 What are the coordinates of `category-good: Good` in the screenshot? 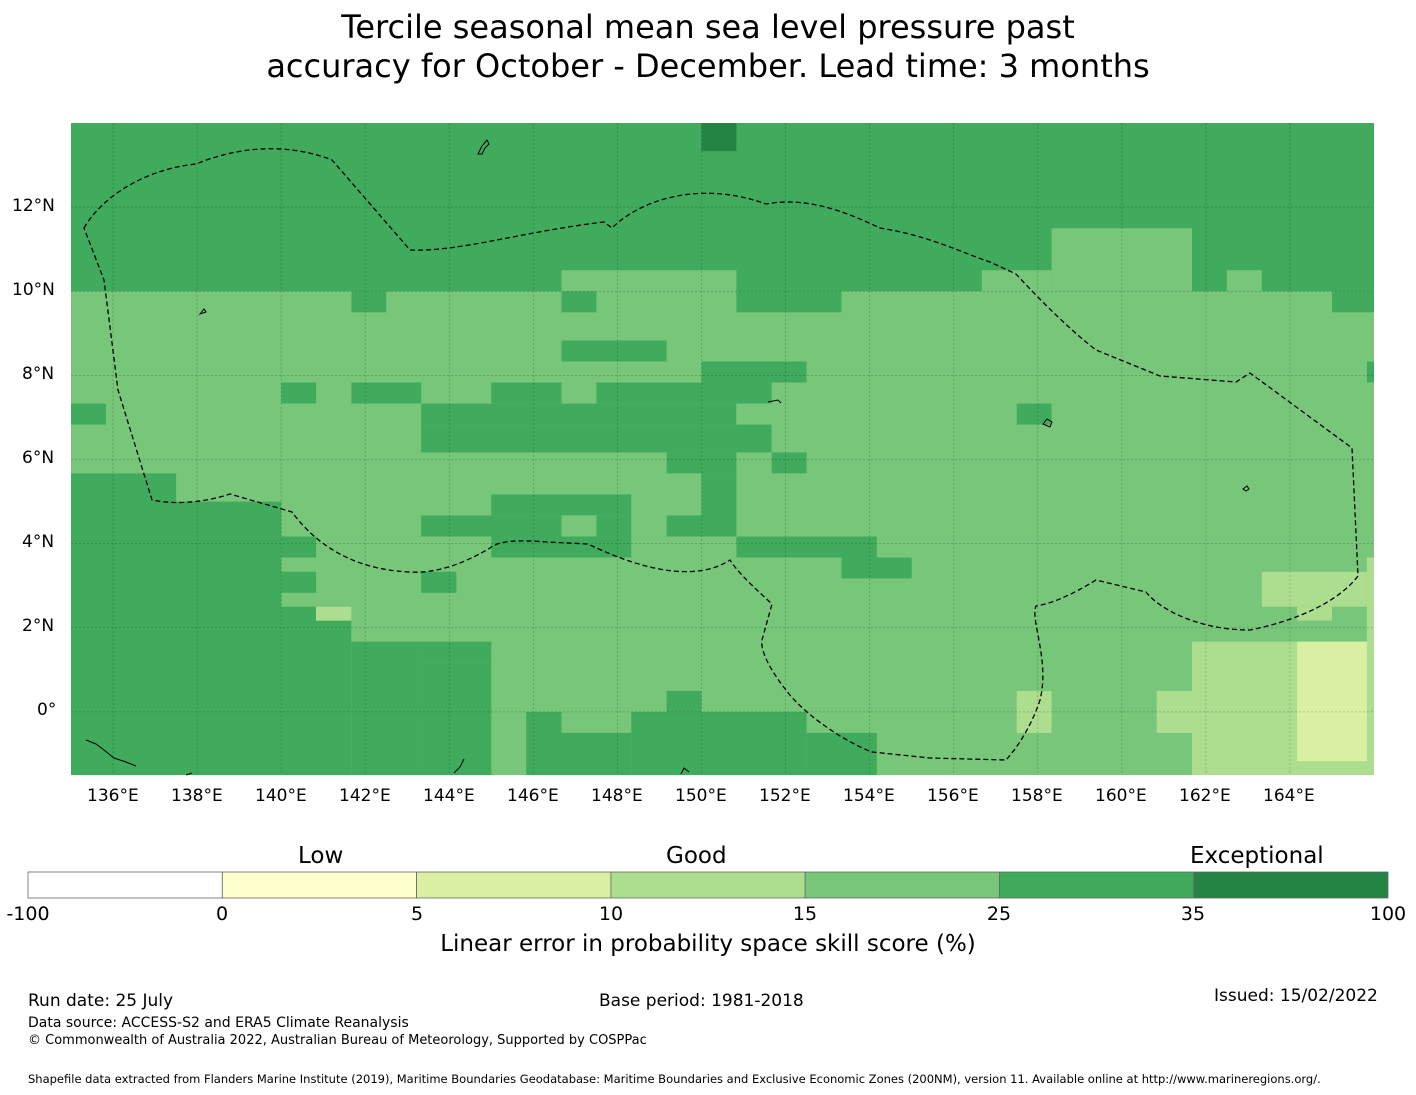 It's located at (696, 856).